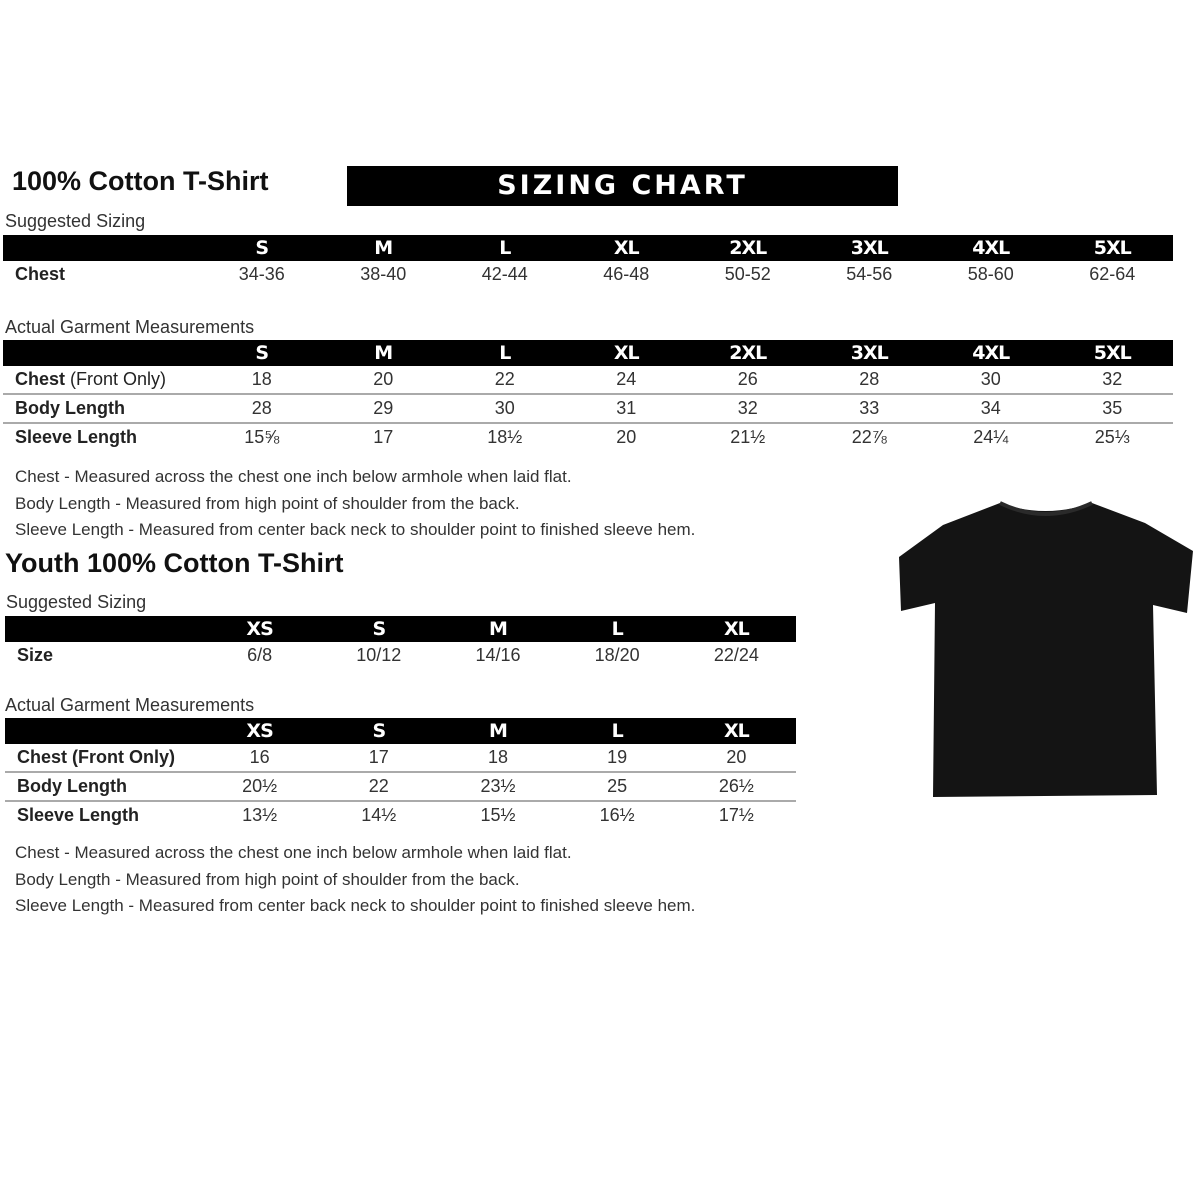  I want to click on table-cell: 58-60, so click(990, 274).